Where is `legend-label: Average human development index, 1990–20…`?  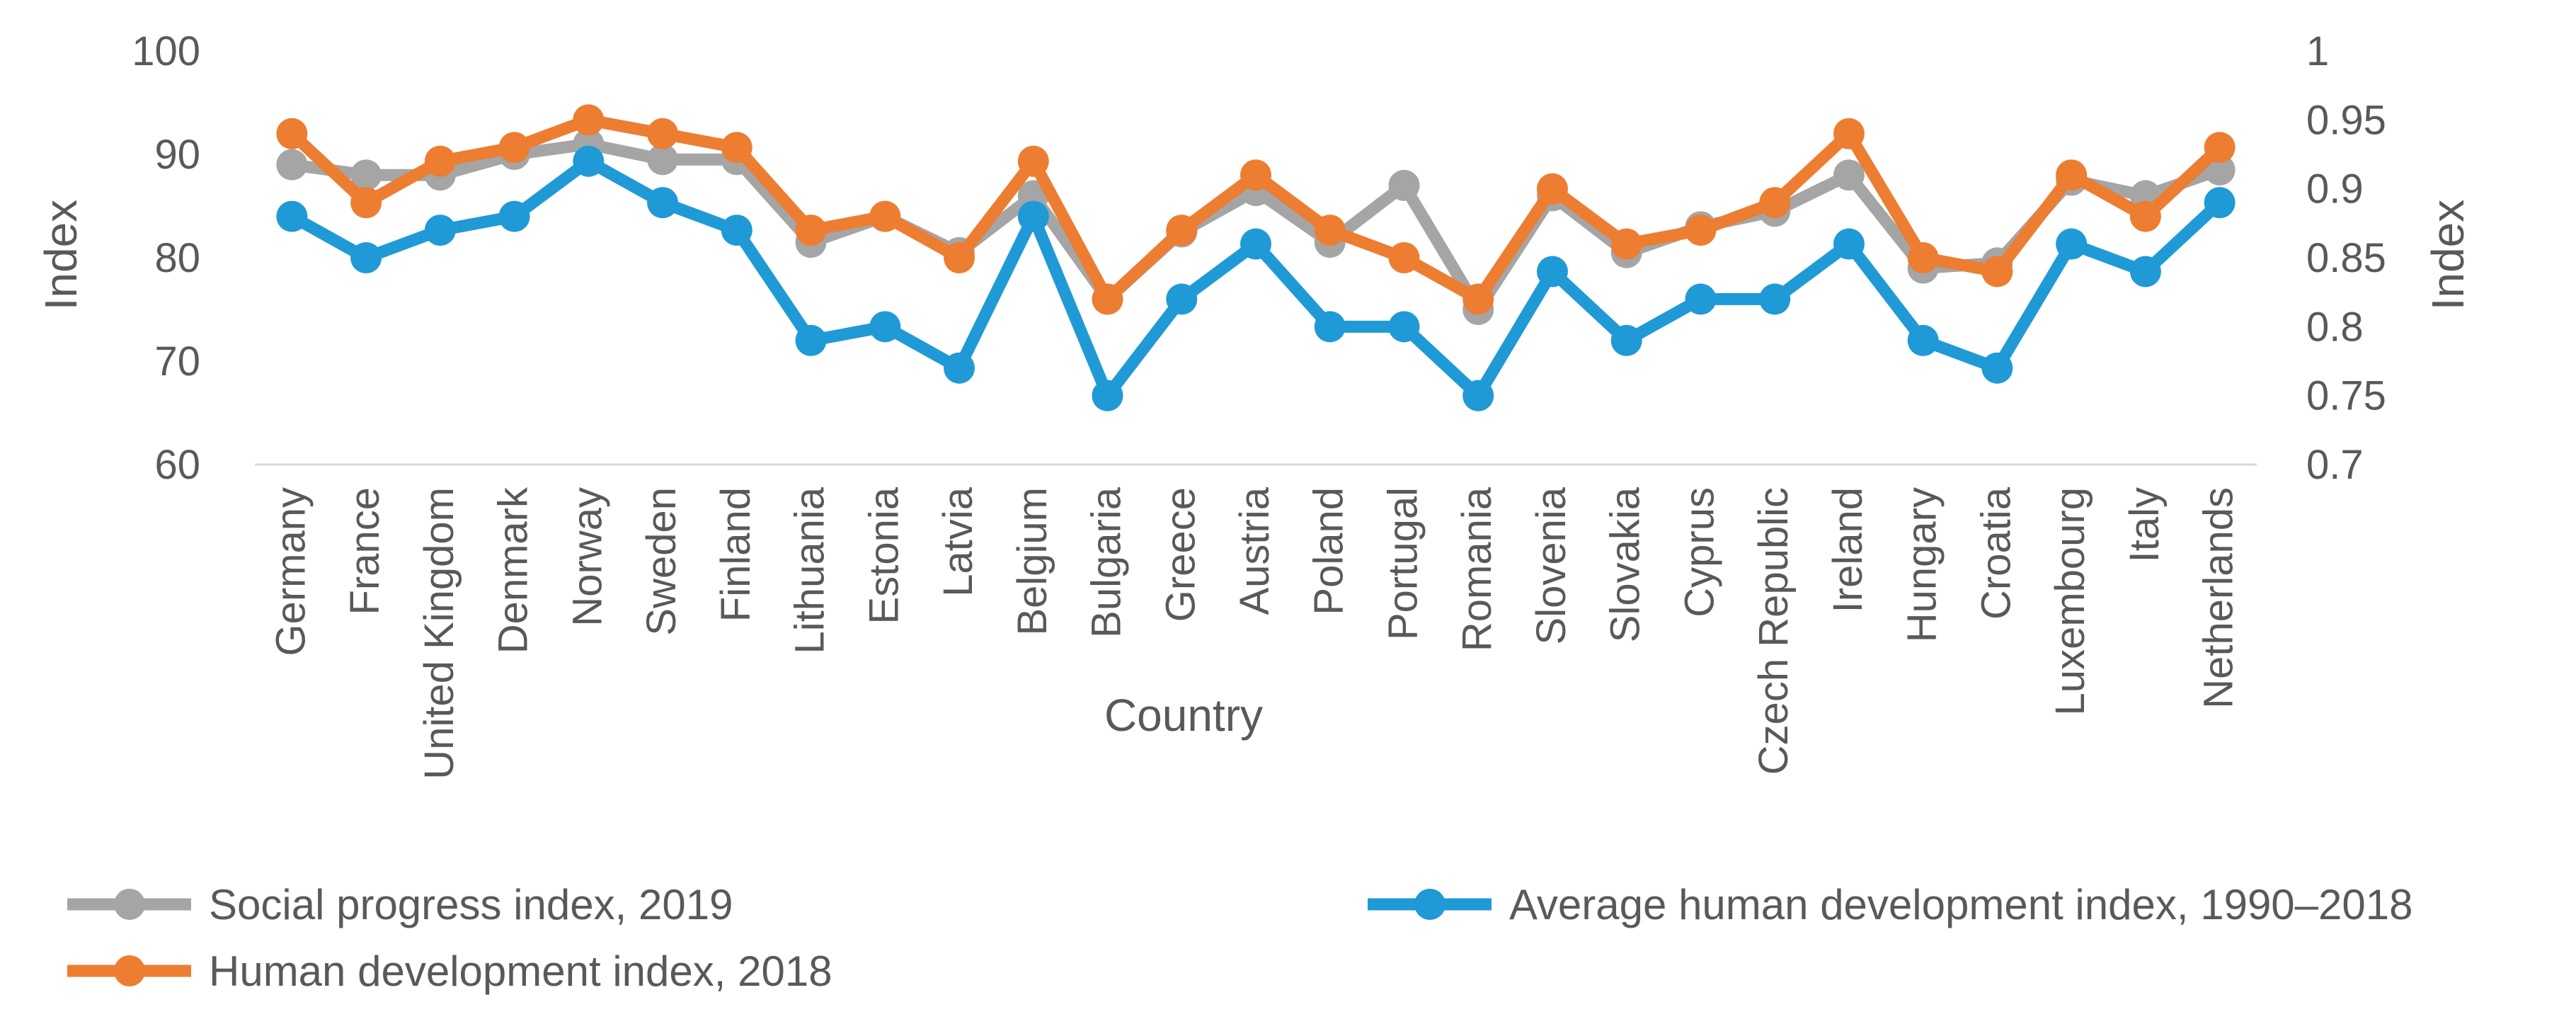 legend-label: Average human development index, 1990–20… is located at coordinates (1961, 904).